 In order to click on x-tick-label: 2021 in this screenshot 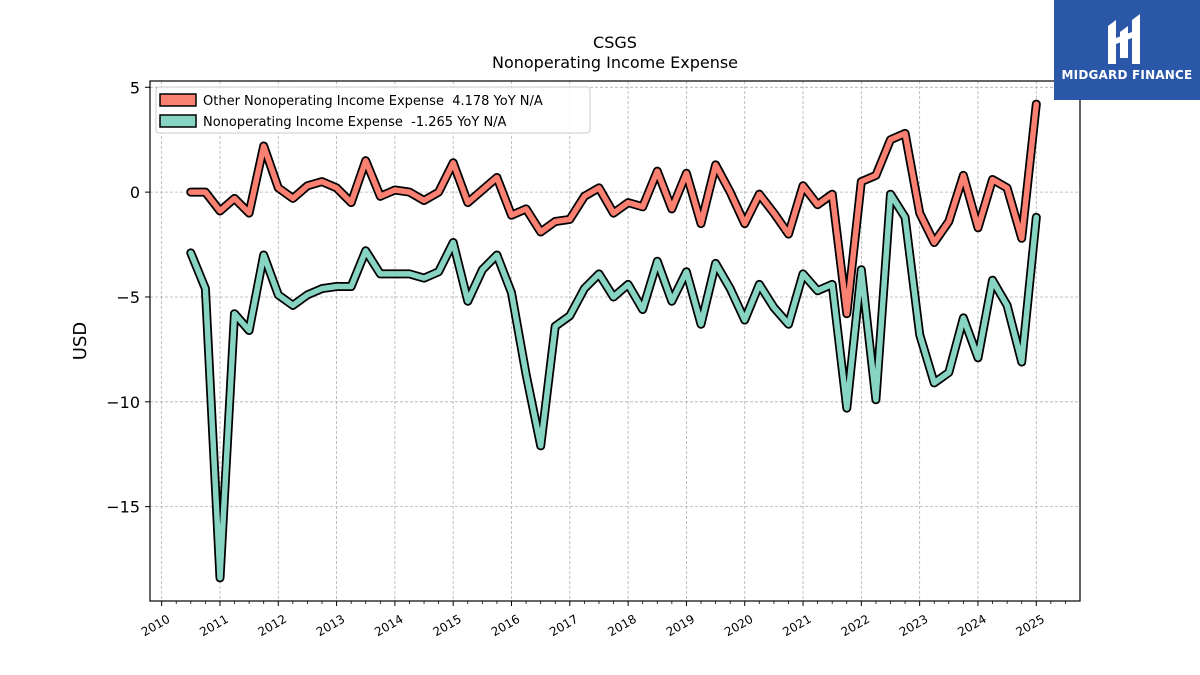, I will do `click(796, 625)`.